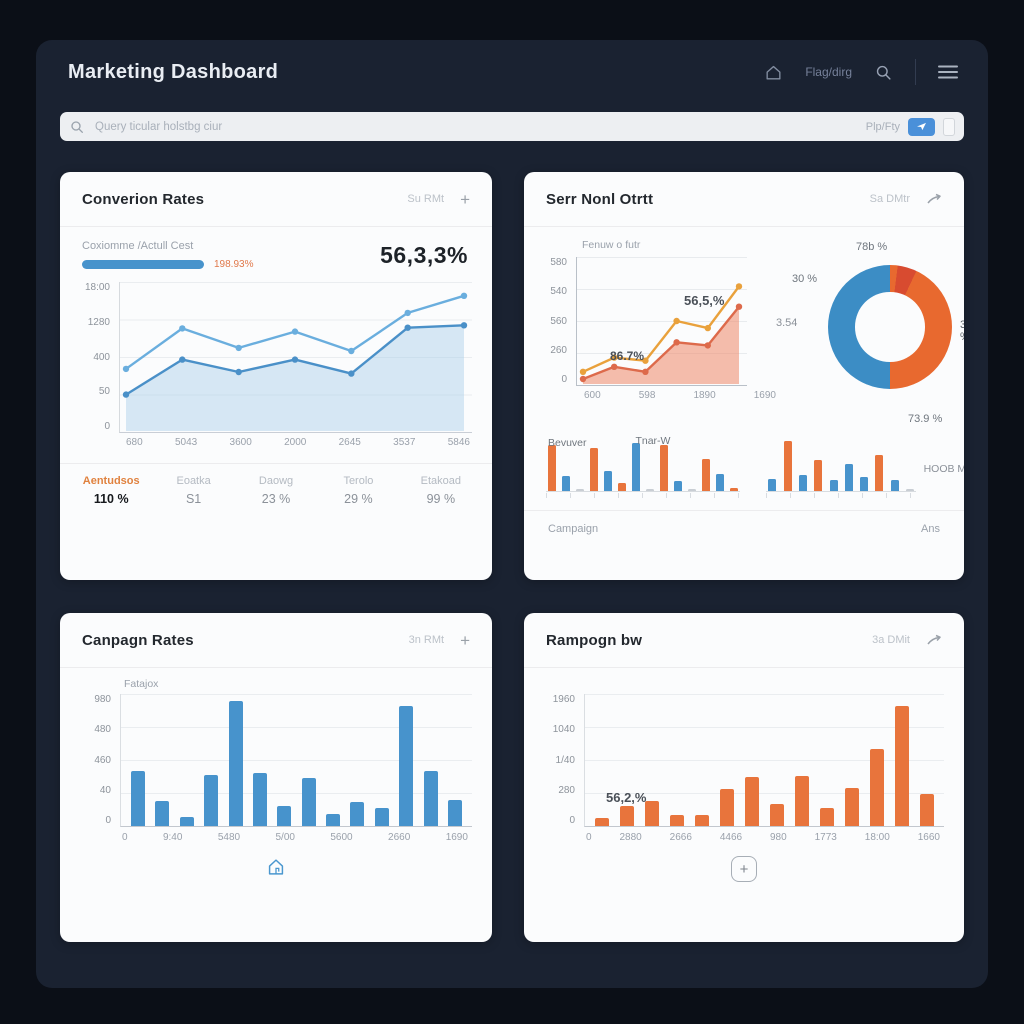 The height and width of the screenshot is (1024, 1024). What do you see at coordinates (825, 837) in the screenshot?
I see `axis-tick-label: 1773` at bounding box center [825, 837].